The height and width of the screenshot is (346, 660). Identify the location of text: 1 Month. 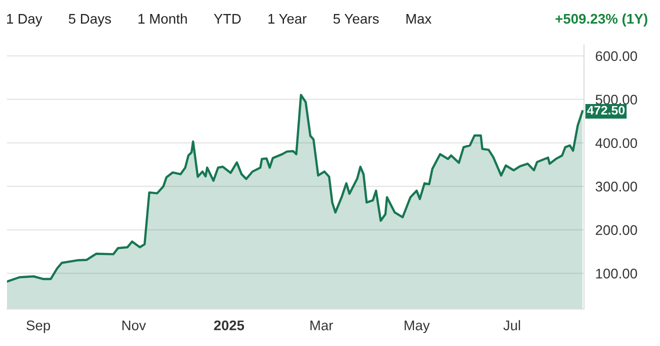
(162, 19).